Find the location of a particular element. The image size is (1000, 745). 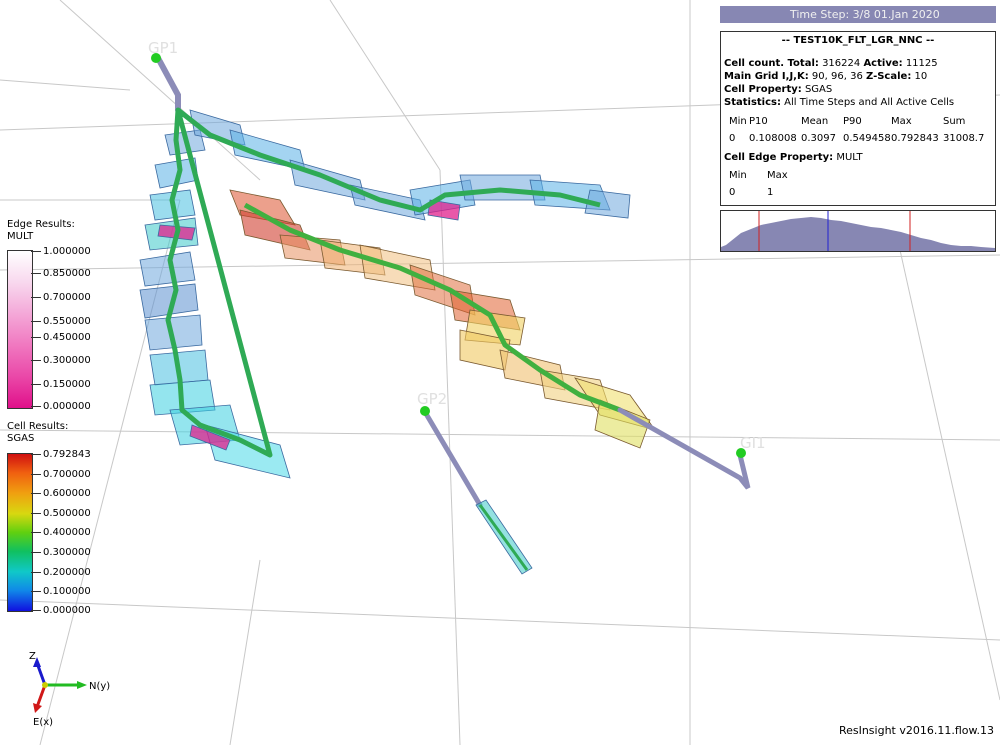

gp2-well-path is located at coordinates (503, 537).